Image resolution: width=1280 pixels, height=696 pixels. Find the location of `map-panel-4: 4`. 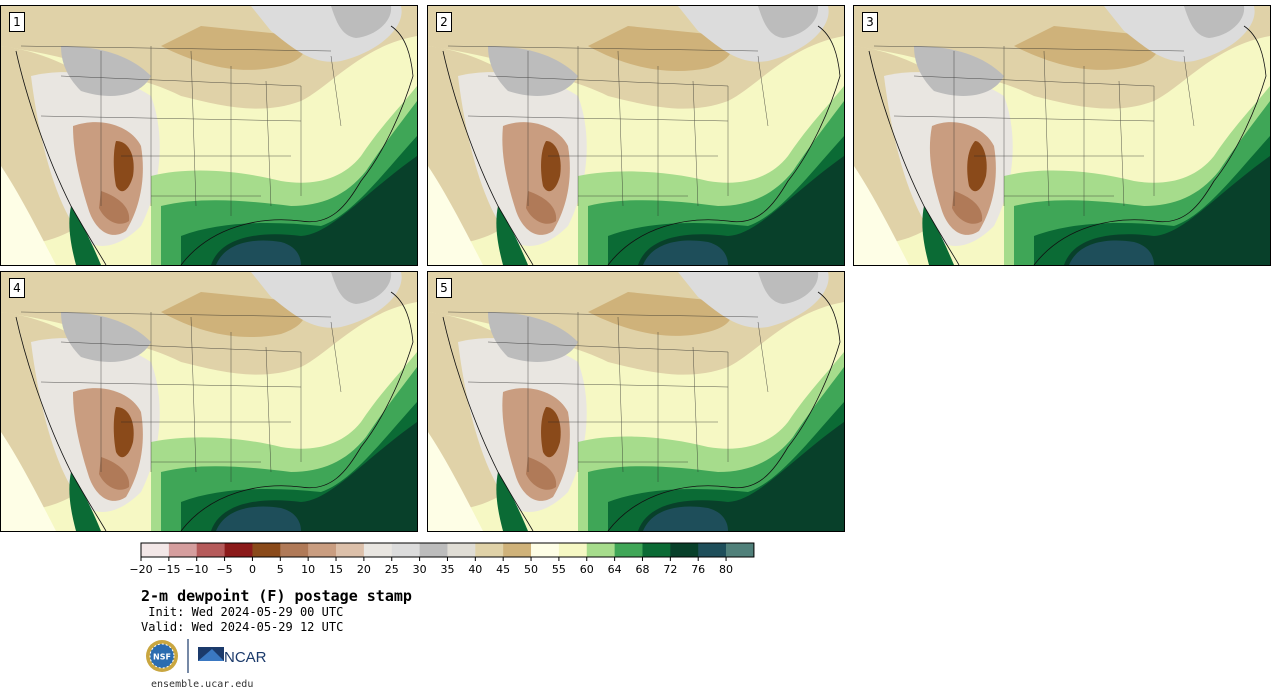

map-panel-4: 4 is located at coordinates (209, 401).